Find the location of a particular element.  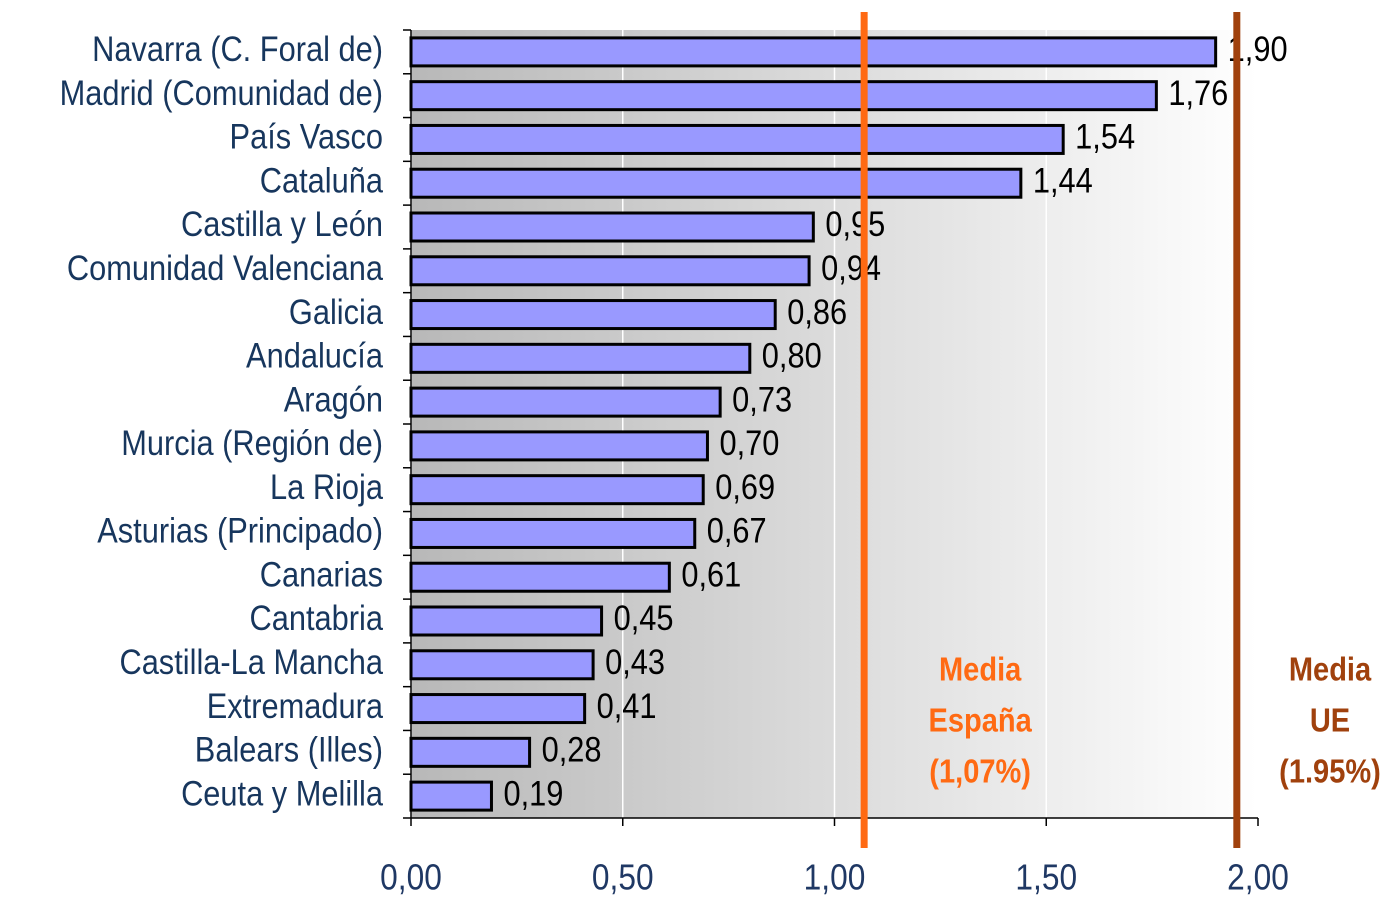

data-label: 0,70 is located at coordinates (749, 442).